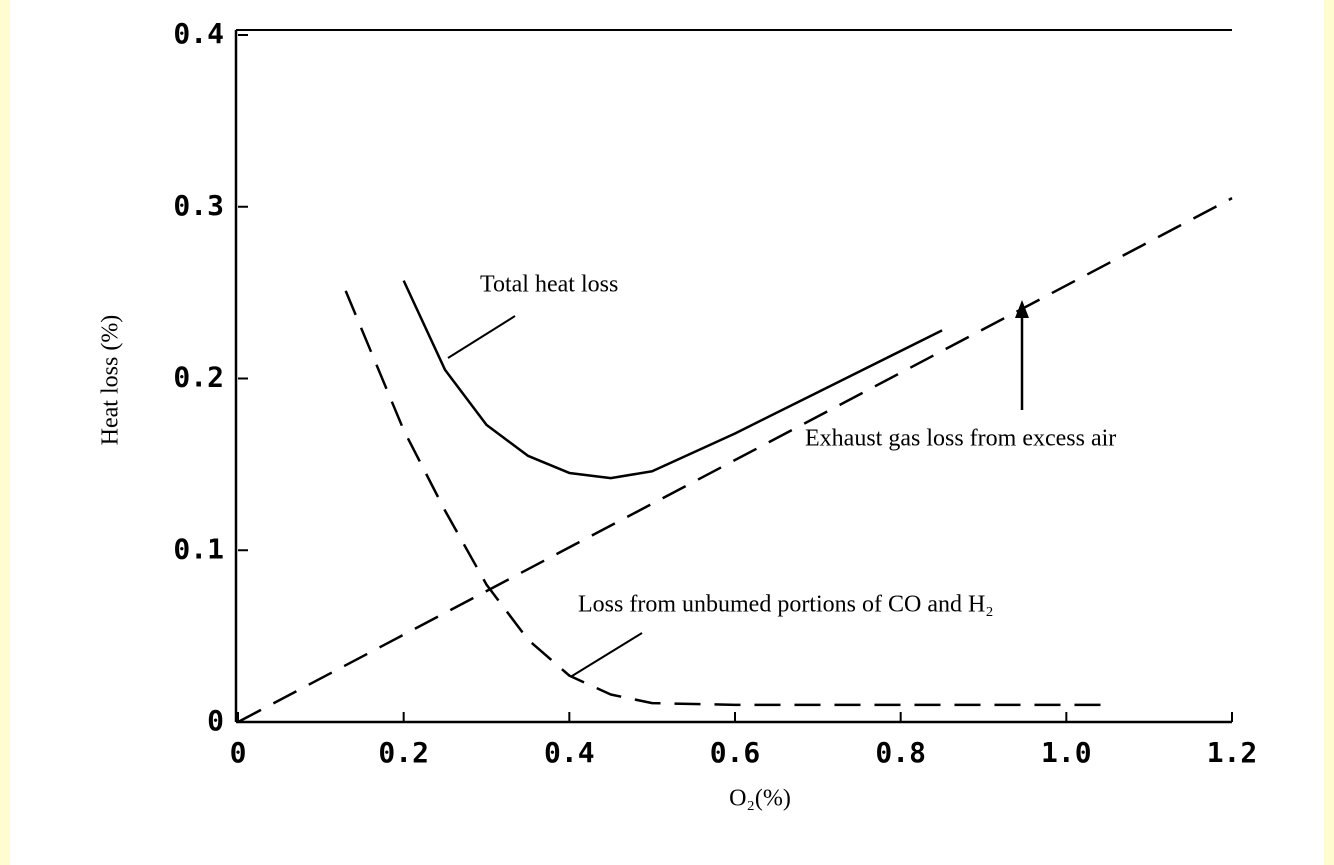 This screenshot has width=1334, height=865. I want to click on y-tick-label: 0.4, so click(198, 33).